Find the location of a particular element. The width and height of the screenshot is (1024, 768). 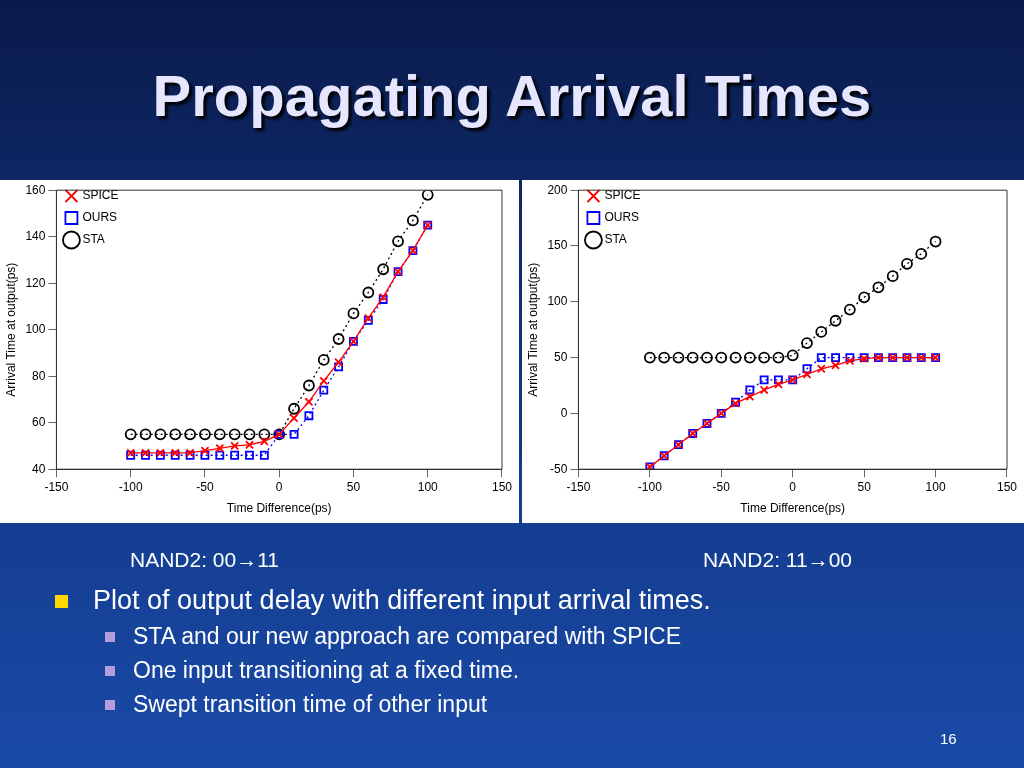

x-tick-label: 0 is located at coordinates (793, 486).